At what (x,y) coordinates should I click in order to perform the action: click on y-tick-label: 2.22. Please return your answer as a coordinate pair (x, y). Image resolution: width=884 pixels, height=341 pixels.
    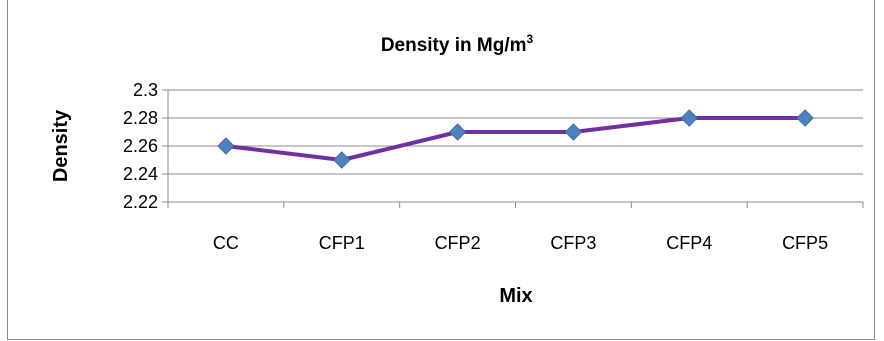
    Looking at the image, I should click on (140, 202).